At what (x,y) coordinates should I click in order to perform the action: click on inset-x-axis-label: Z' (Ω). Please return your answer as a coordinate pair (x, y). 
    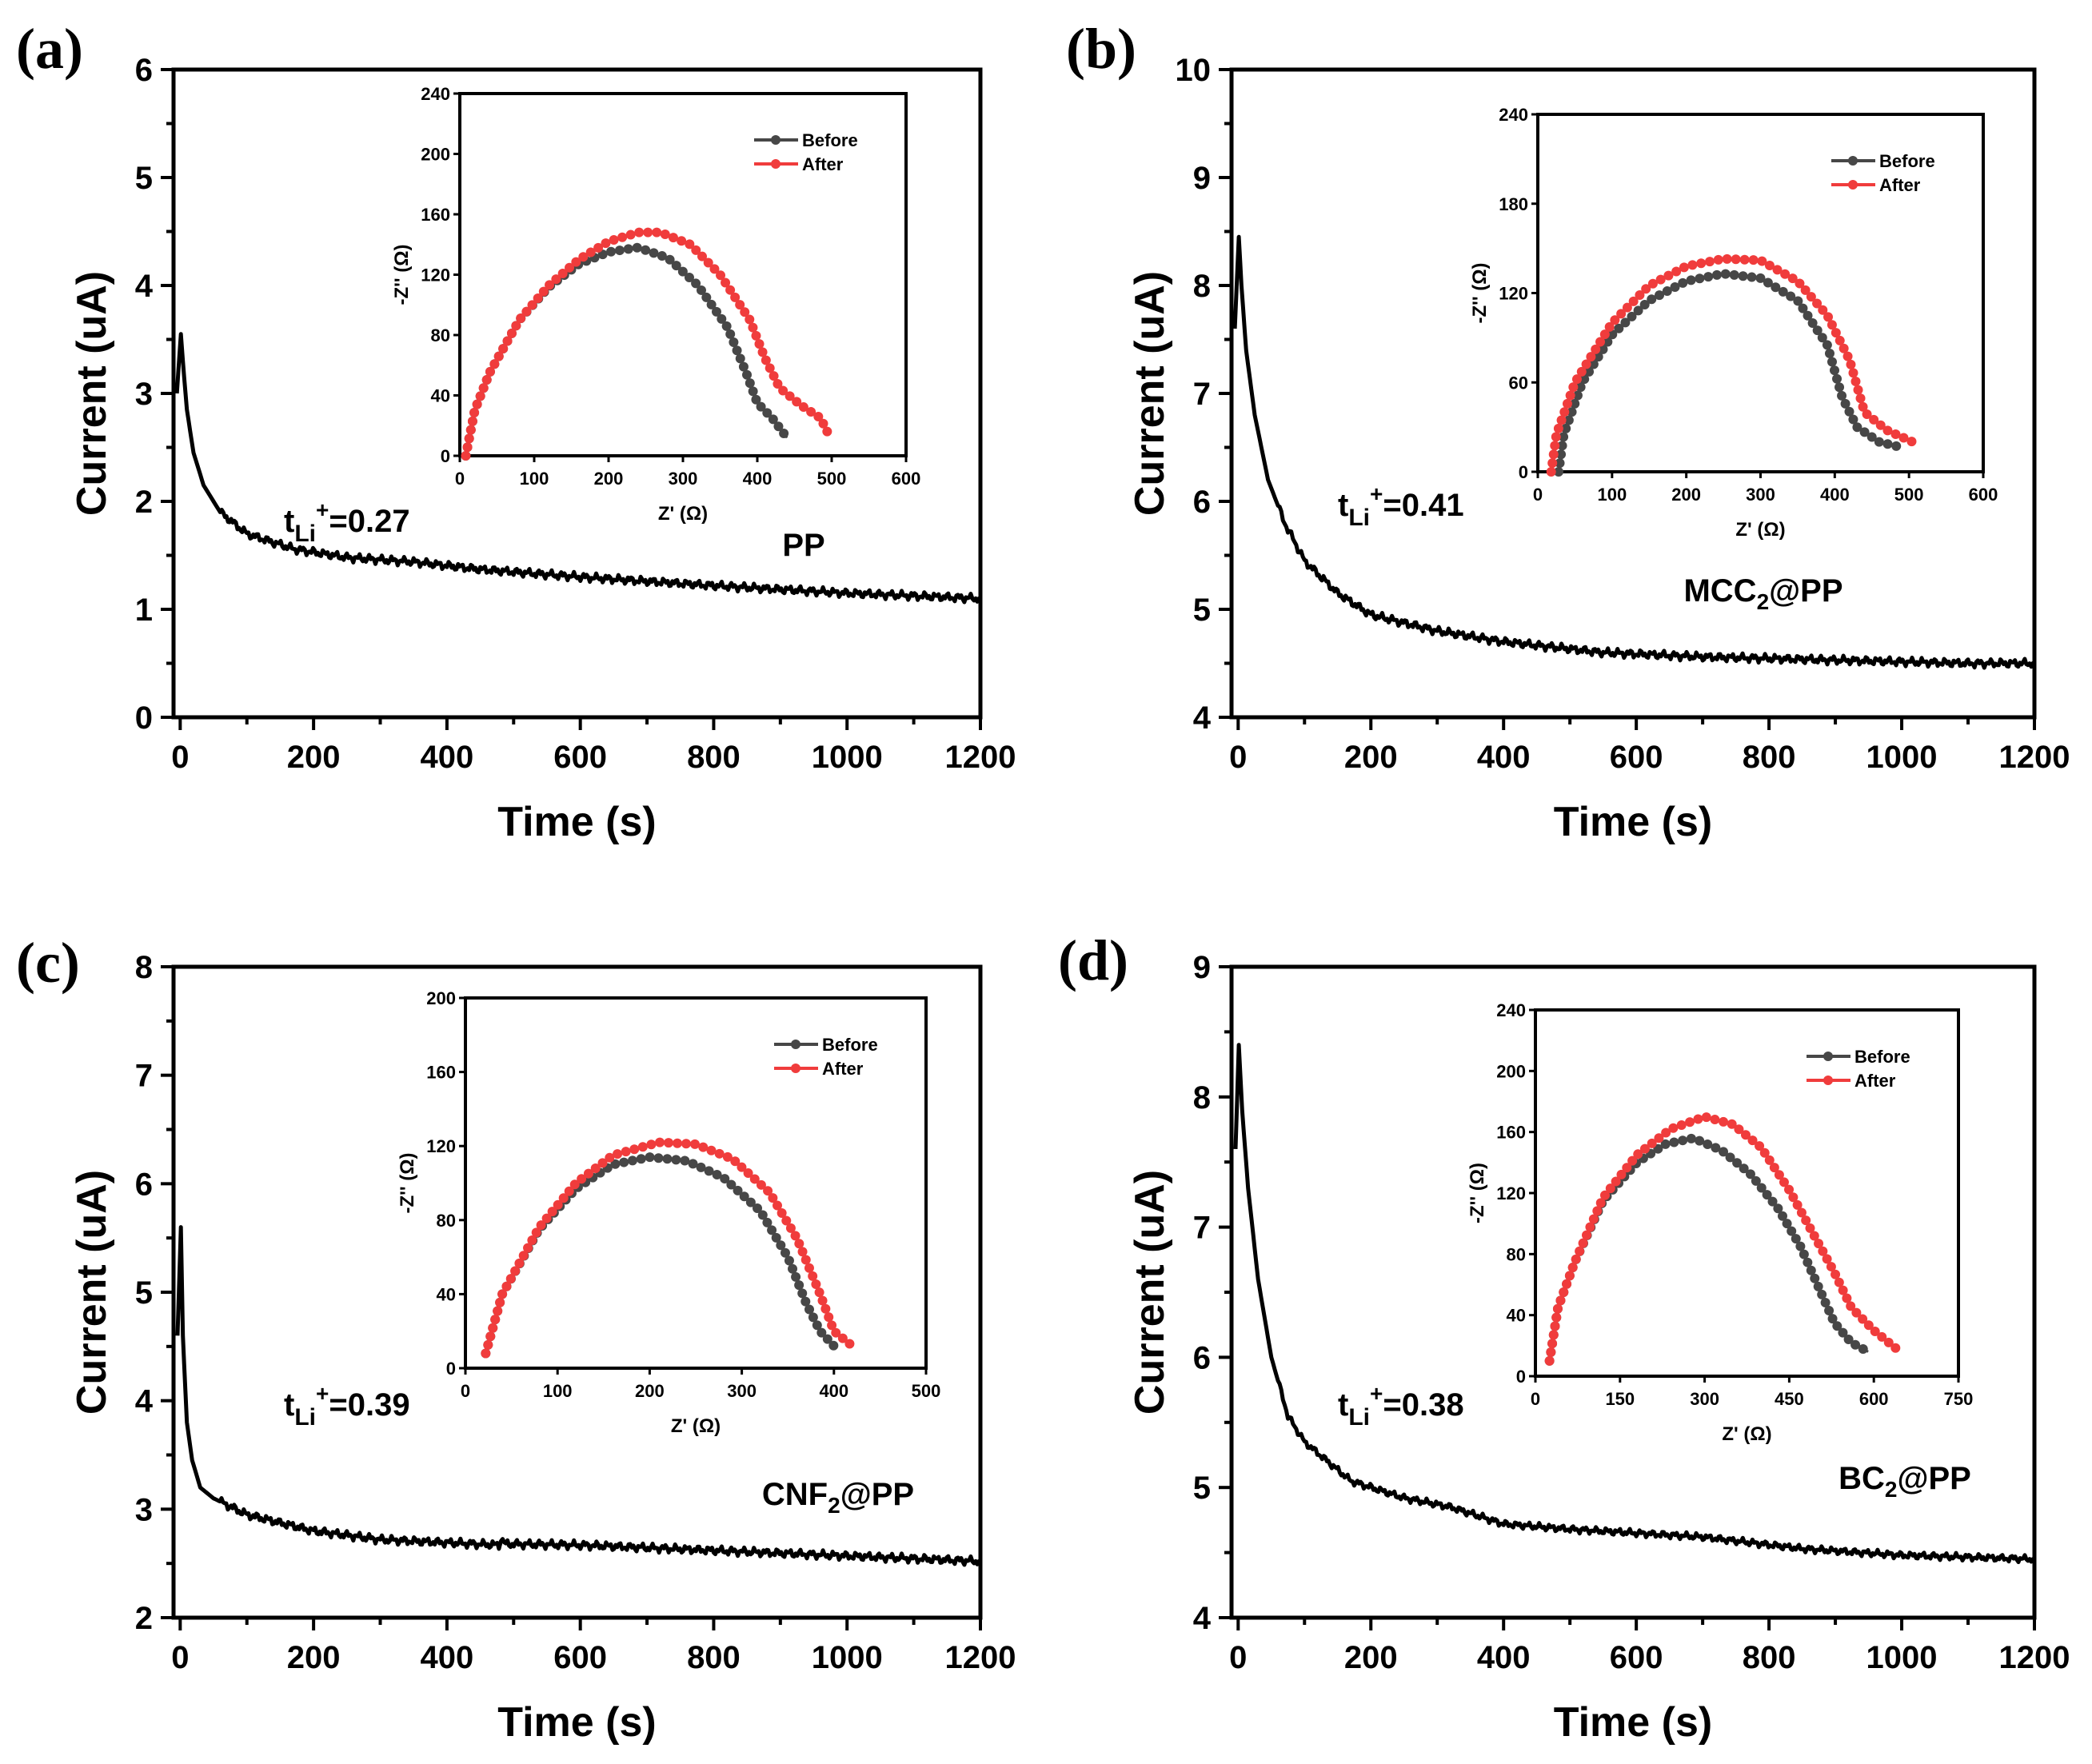
    Looking at the image, I should click on (696, 1426).